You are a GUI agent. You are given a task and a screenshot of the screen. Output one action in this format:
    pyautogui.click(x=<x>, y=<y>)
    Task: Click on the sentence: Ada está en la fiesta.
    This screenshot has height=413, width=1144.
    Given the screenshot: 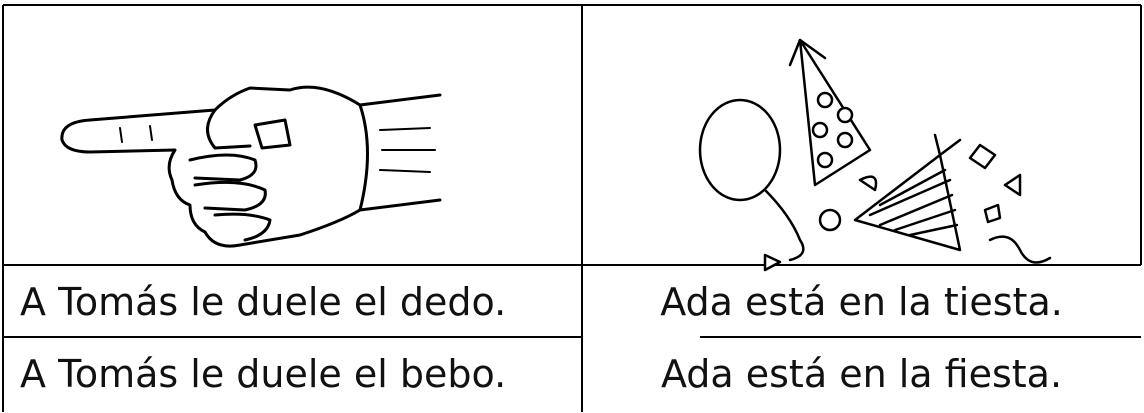 What is the action you would take?
    pyautogui.click(x=861, y=374)
    